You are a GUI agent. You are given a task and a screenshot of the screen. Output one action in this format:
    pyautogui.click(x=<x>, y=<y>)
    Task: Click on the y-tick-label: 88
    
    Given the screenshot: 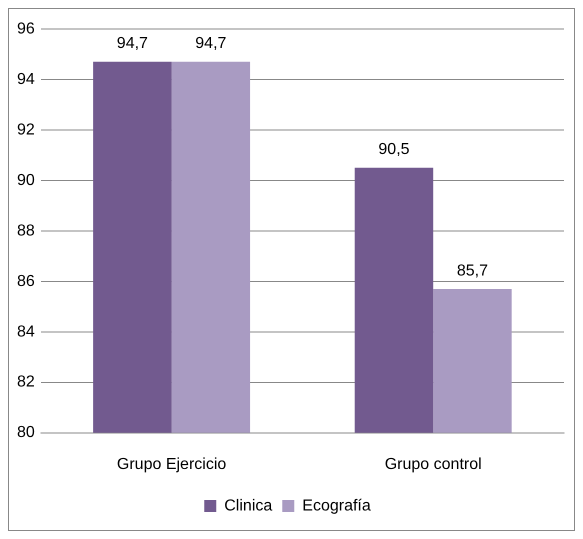 What is the action you would take?
    pyautogui.click(x=26, y=231)
    